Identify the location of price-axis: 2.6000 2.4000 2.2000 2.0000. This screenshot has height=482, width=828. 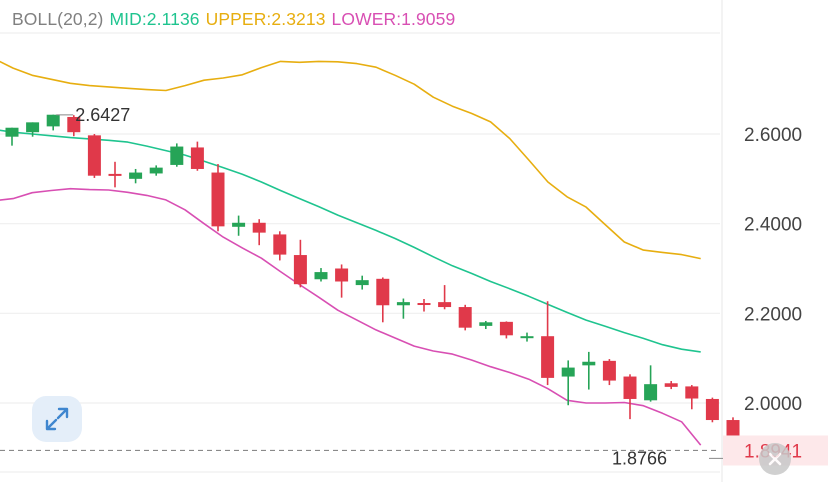
(773, 270).